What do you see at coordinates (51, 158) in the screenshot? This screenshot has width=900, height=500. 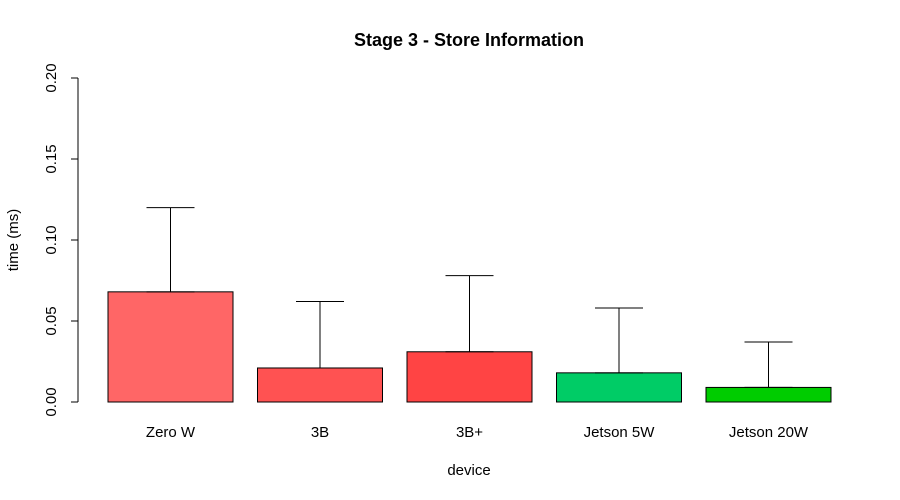 I see `y-tick-label: 0.15` at bounding box center [51, 158].